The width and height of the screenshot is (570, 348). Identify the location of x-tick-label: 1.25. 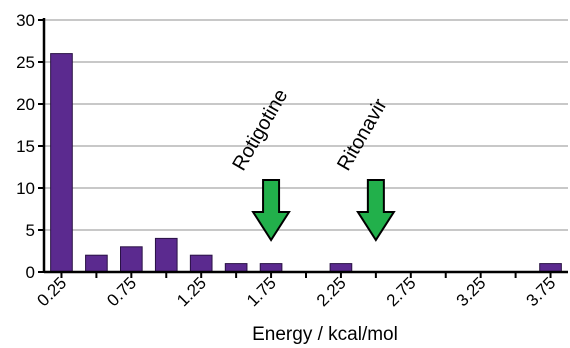
(191, 291).